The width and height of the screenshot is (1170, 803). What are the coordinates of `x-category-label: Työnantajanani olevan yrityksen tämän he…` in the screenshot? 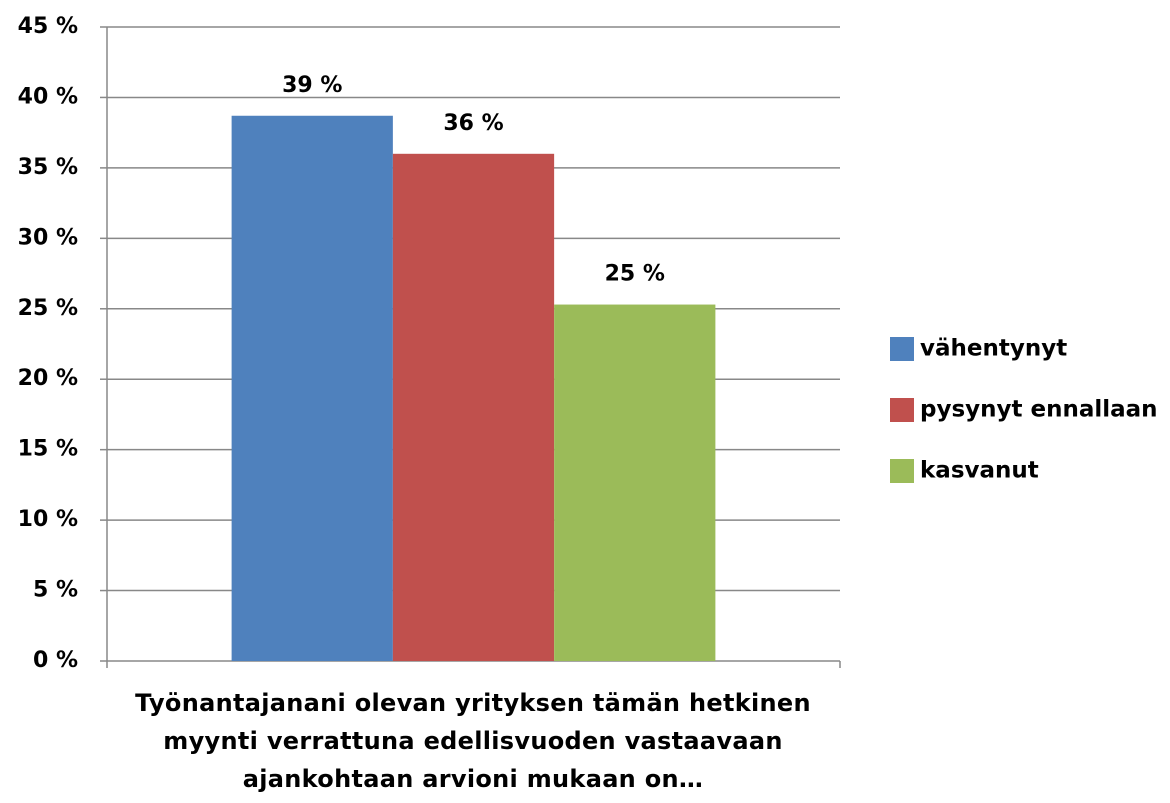 It's located at (473, 741).